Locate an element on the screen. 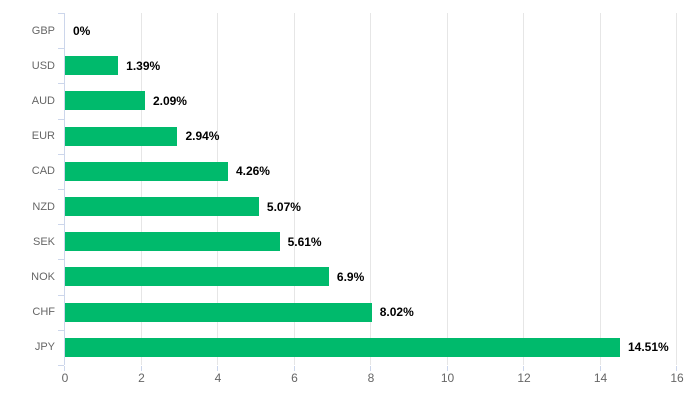  bar-value-label: 5.61% is located at coordinates (304, 241).